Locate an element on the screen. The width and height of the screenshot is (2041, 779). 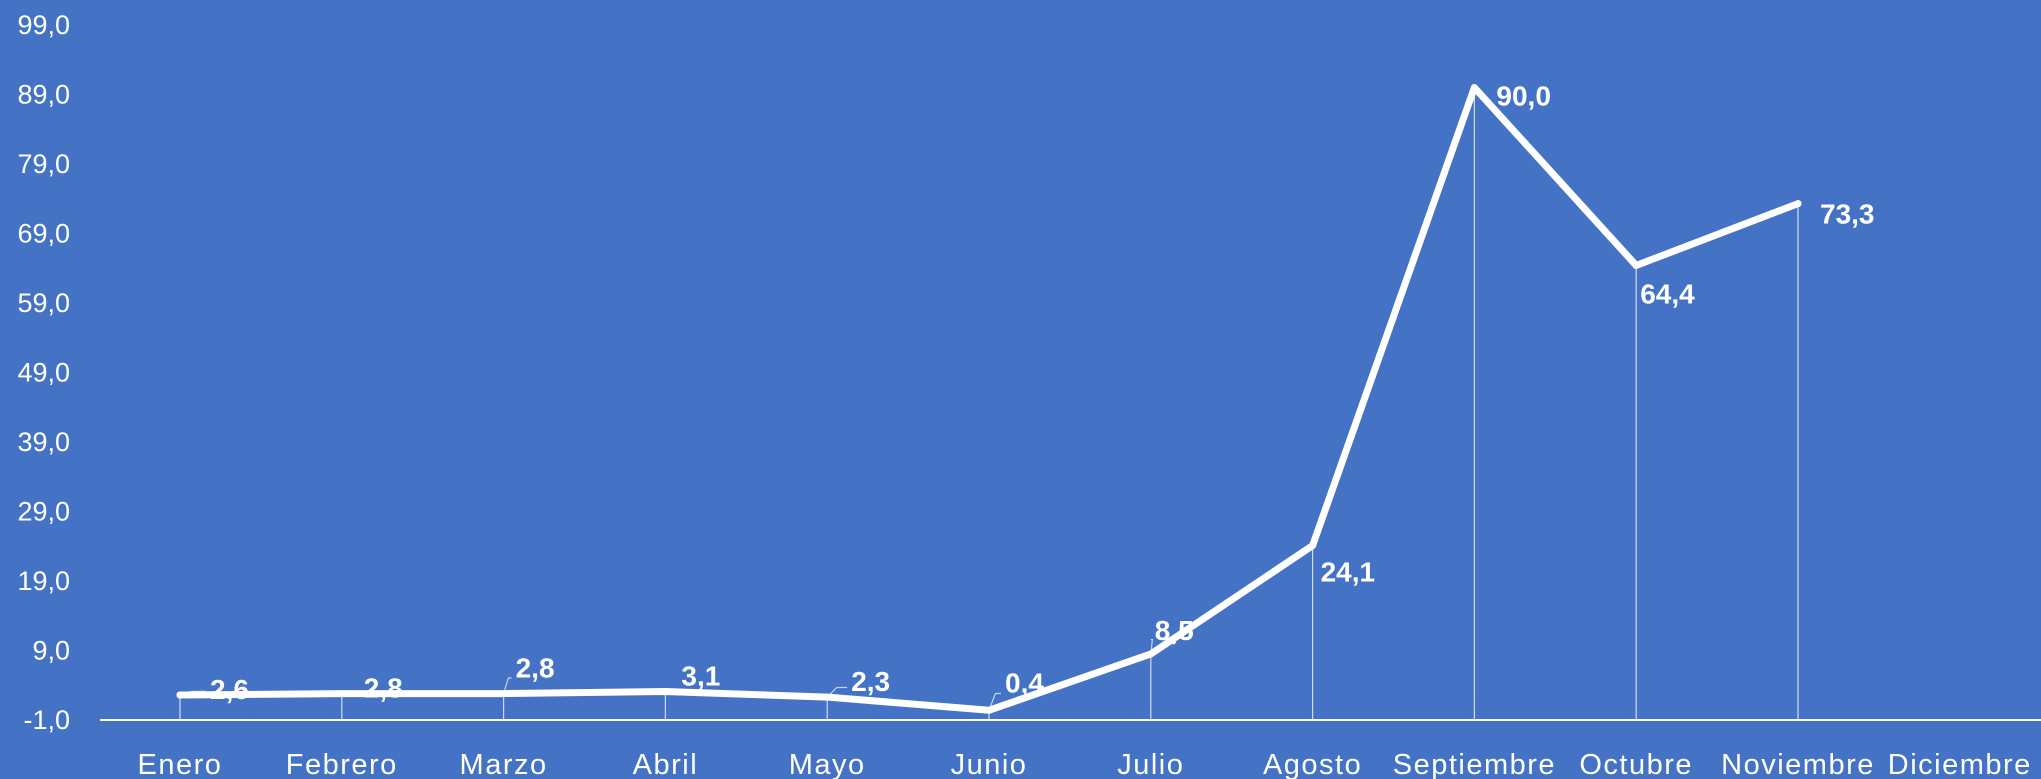
y-tick-label: 19,0 is located at coordinates (43, 581).